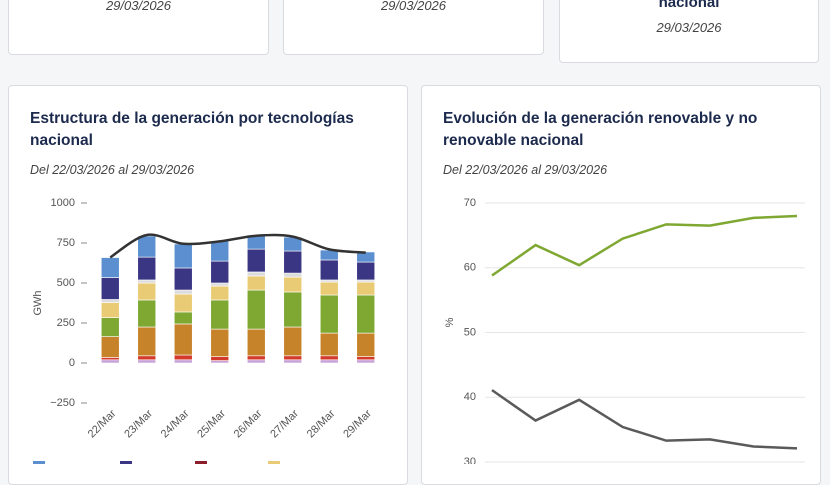  What do you see at coordinates (237, 246) in the screenshot?
I see `total-line` at bounding box center [237, 246].